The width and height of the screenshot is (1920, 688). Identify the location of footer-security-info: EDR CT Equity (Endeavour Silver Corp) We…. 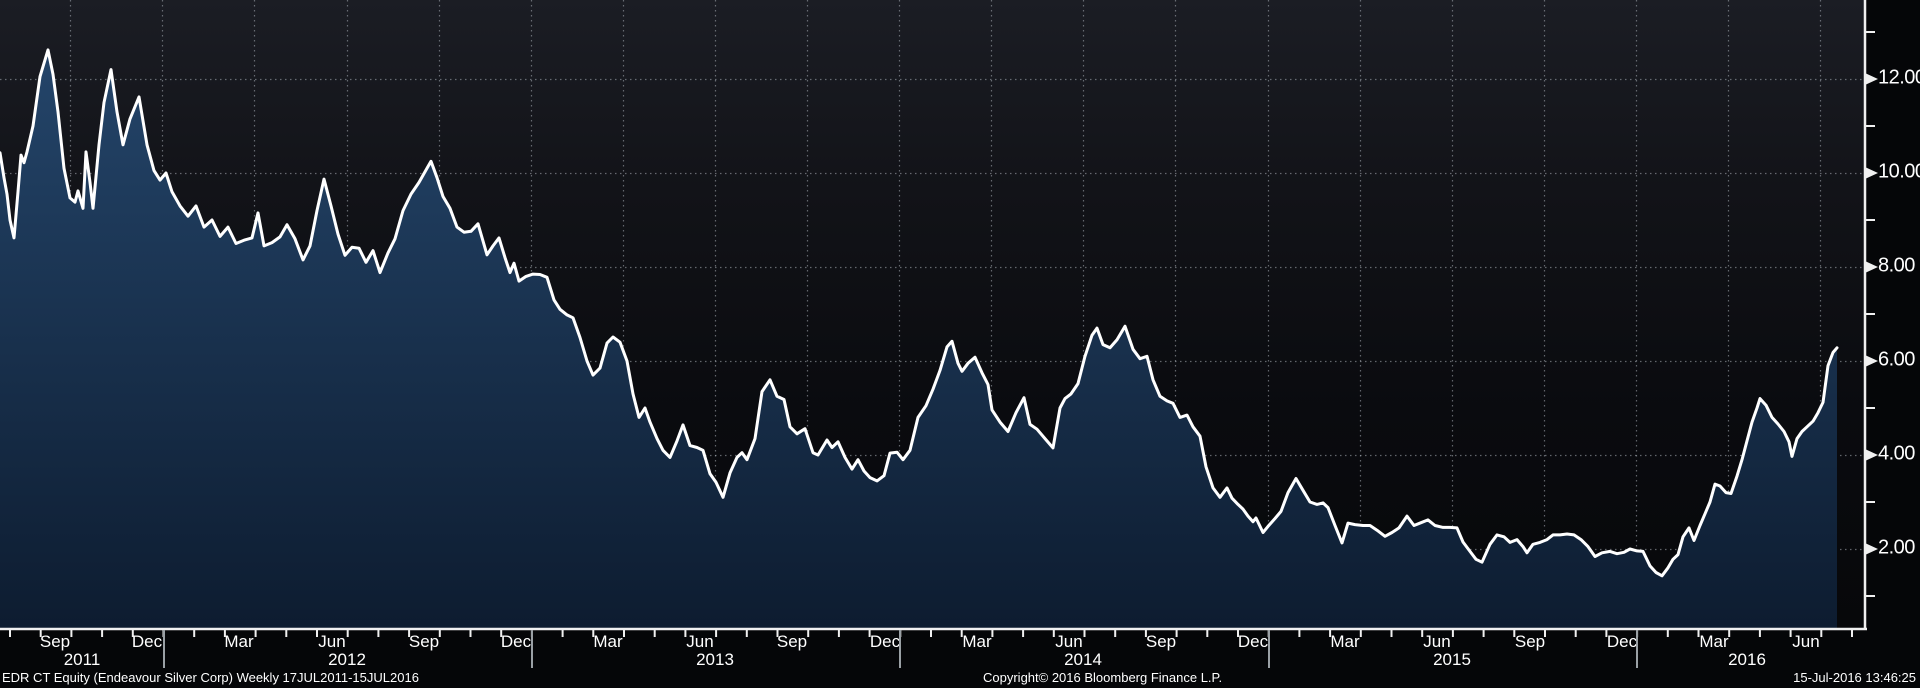
(210, 677).